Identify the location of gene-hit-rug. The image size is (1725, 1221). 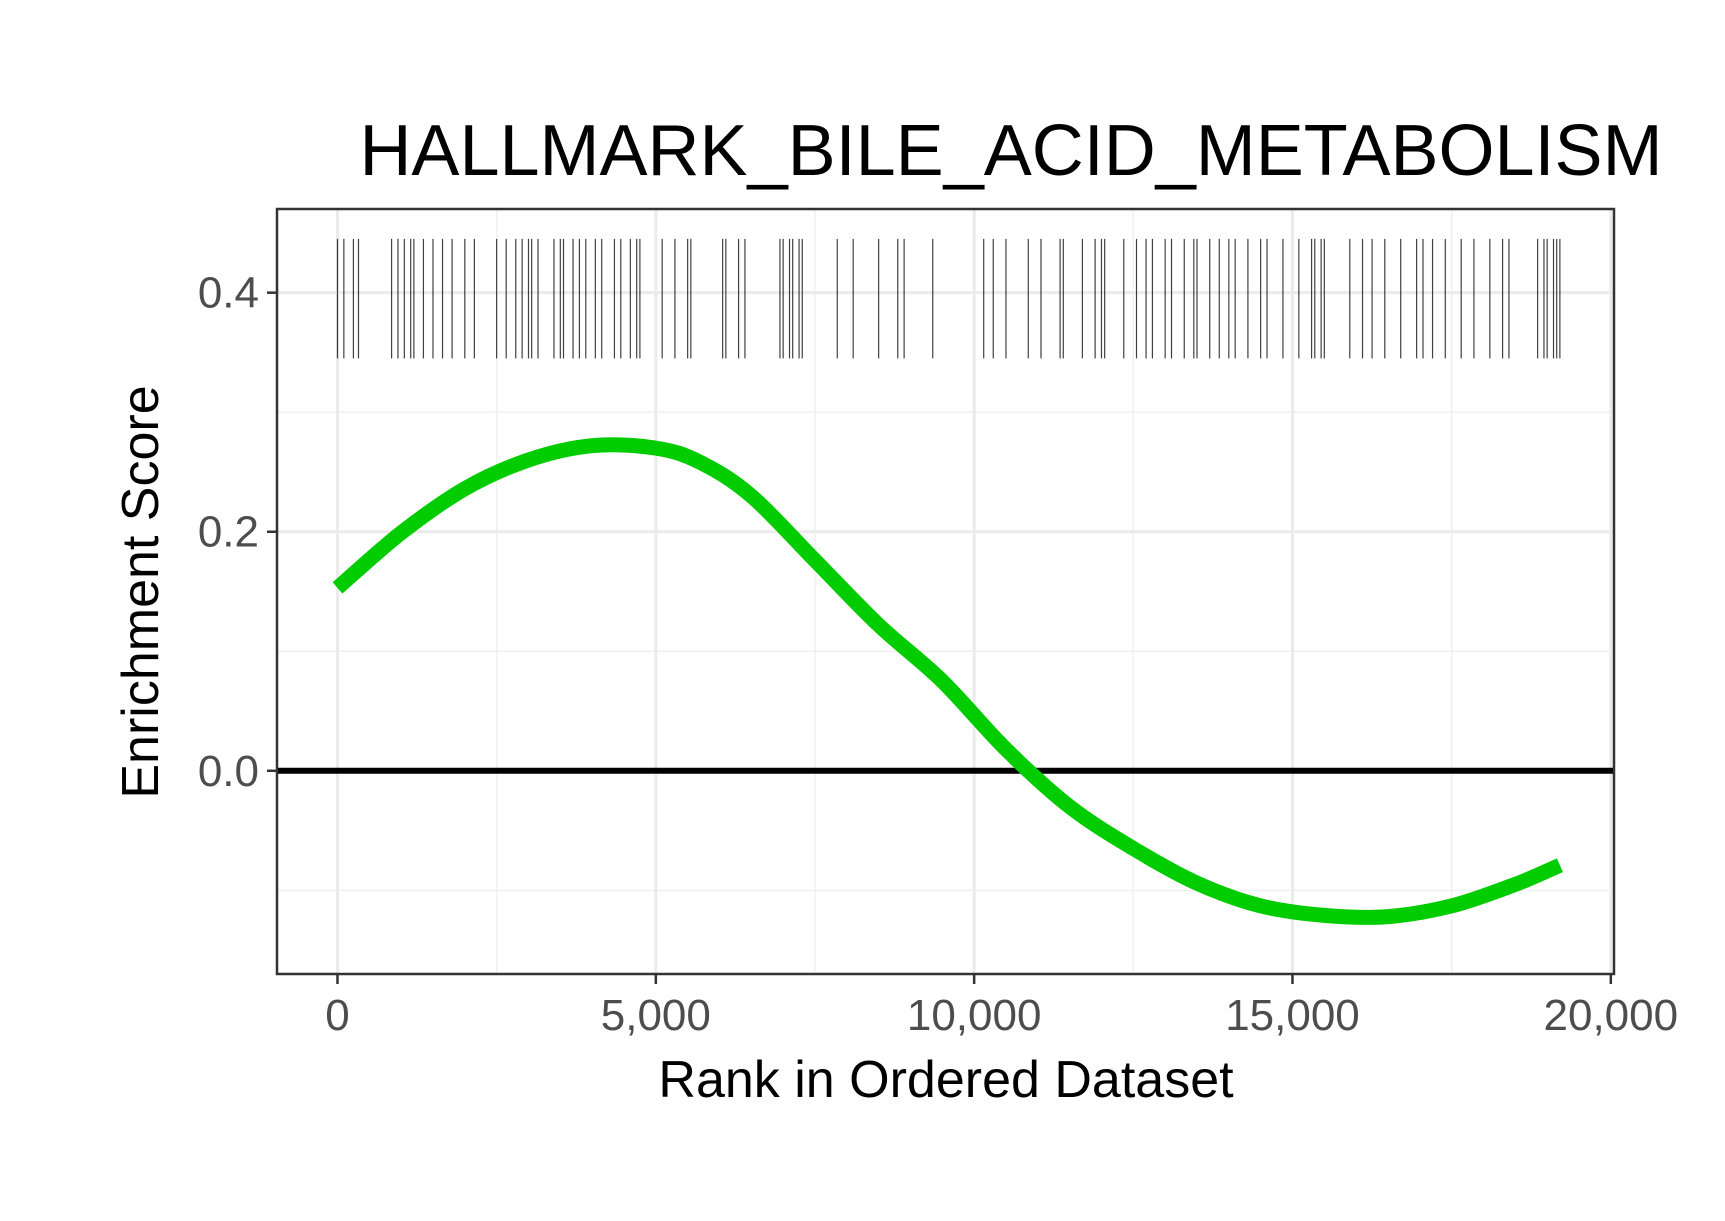
(948, 298).